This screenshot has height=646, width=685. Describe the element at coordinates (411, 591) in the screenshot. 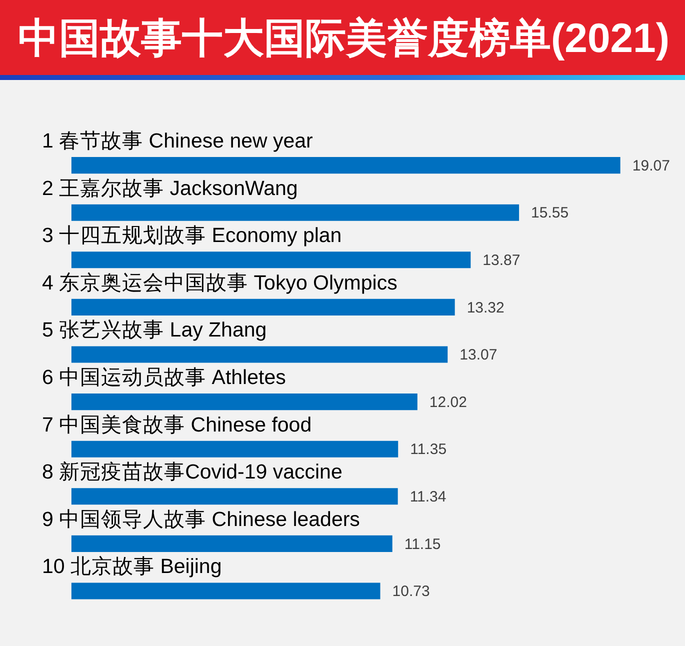

I see `data-label: 10.73` at that location.